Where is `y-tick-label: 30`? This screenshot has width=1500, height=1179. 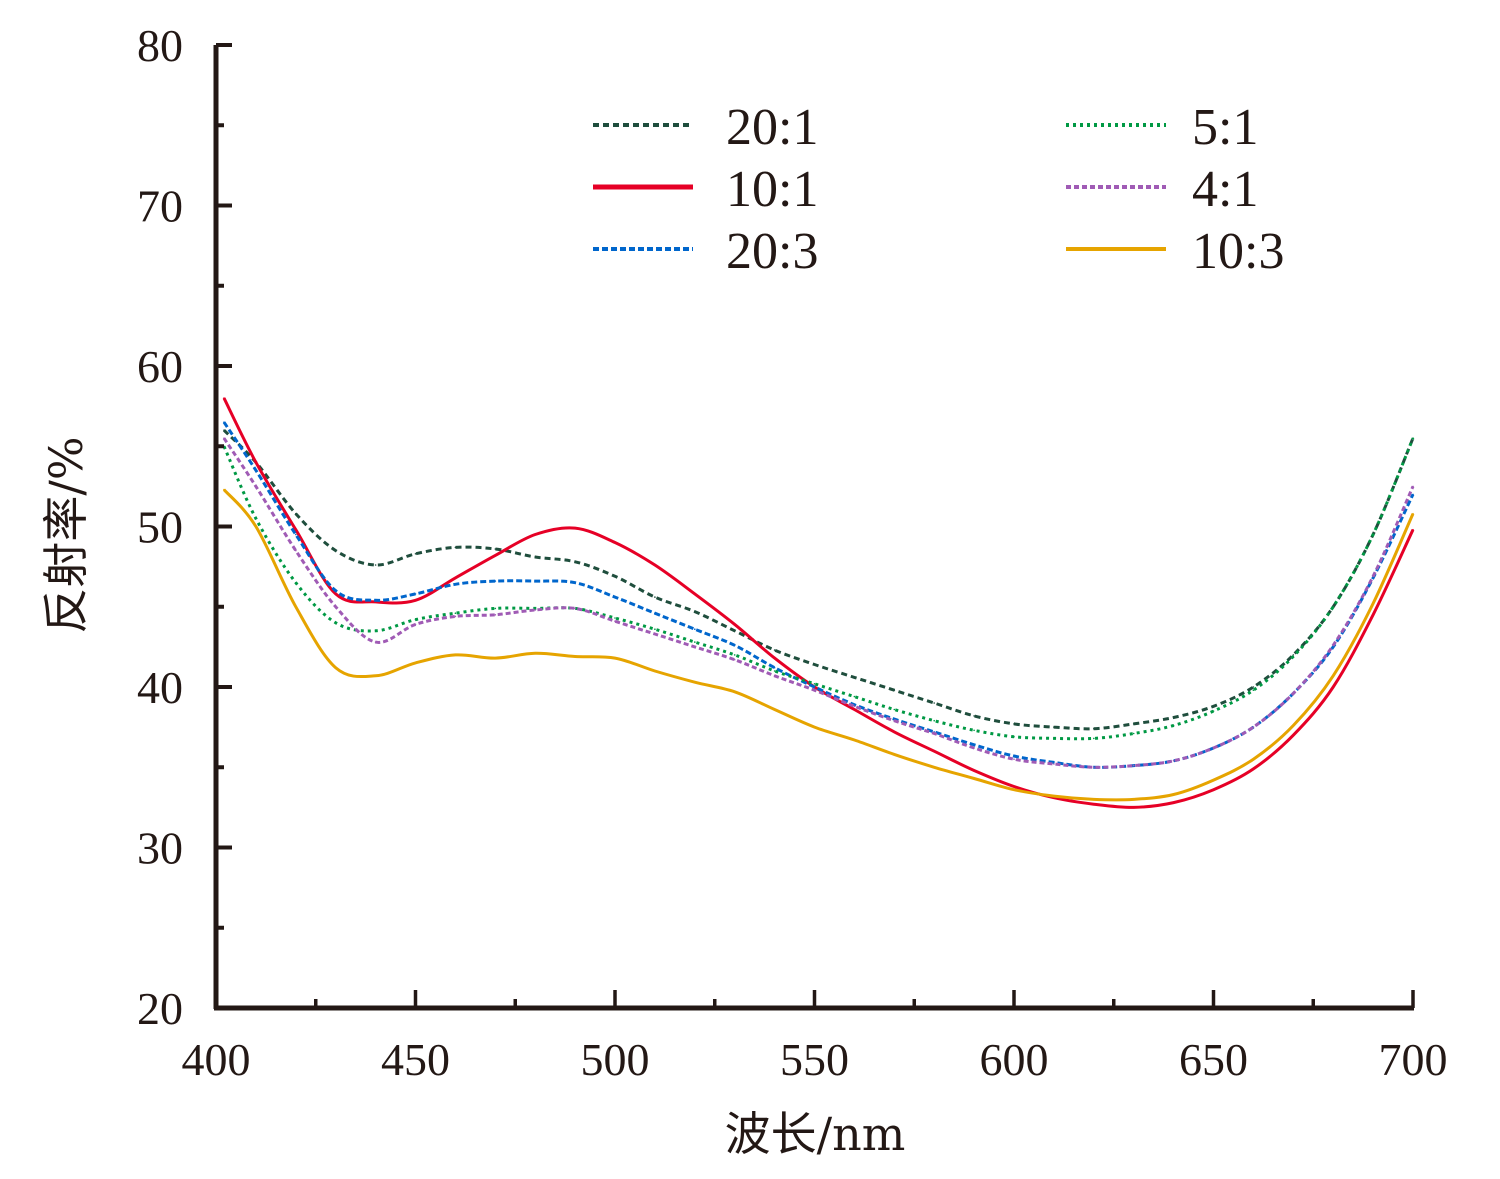 y-tick-label: 30 is located at coordinates (160, 848).